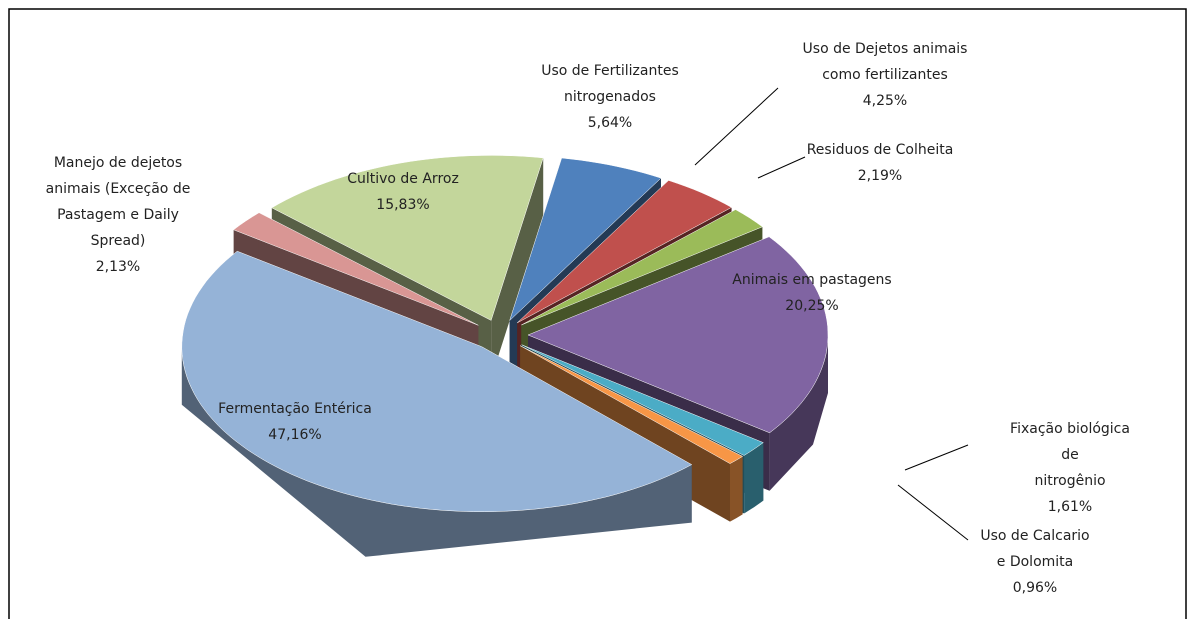 The height and width of the screenshot is (619, 1195). Describe the element at coordinates (1070, 455) in the screenshot. I see `slice-name: Fixação biológica de nitrogênio` at that location.